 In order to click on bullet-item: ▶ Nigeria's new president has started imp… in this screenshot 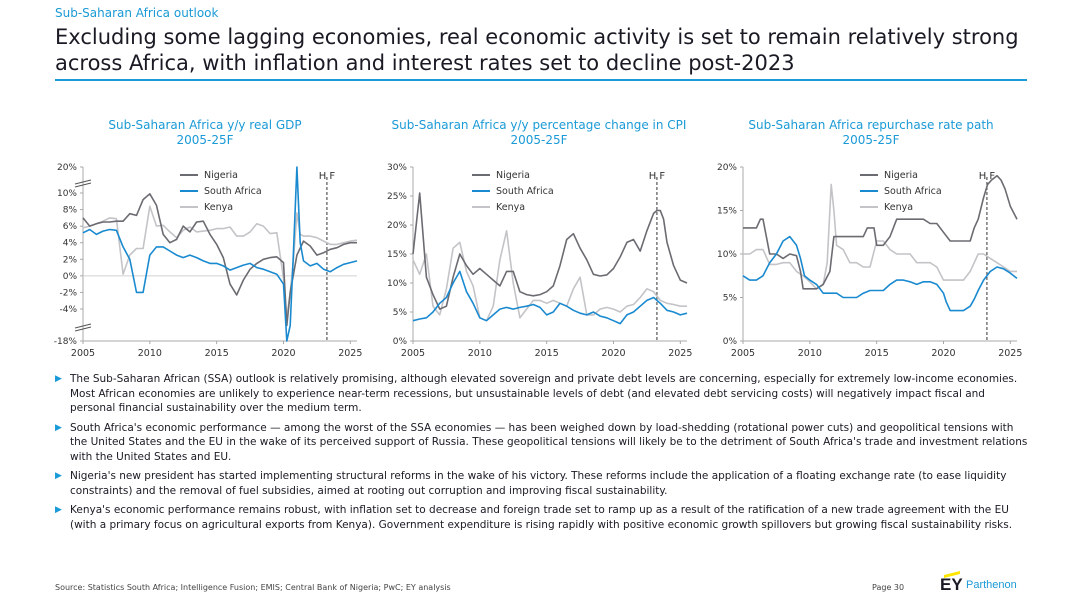, I will do `click(542, 483)`.